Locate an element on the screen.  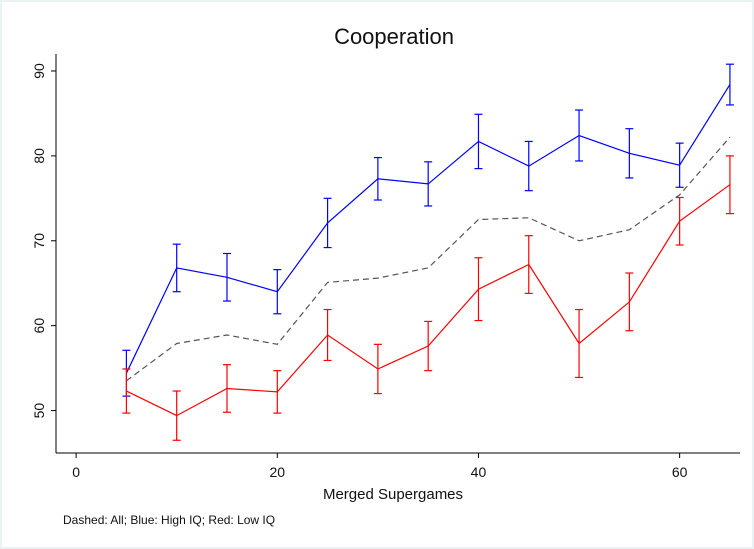
y-tick-label: 70 is located at coordinates (39, 241).